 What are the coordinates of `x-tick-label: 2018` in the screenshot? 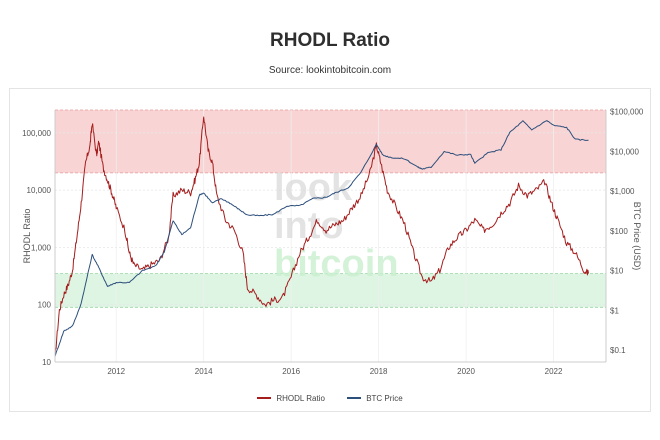 It's located at (379, 371).